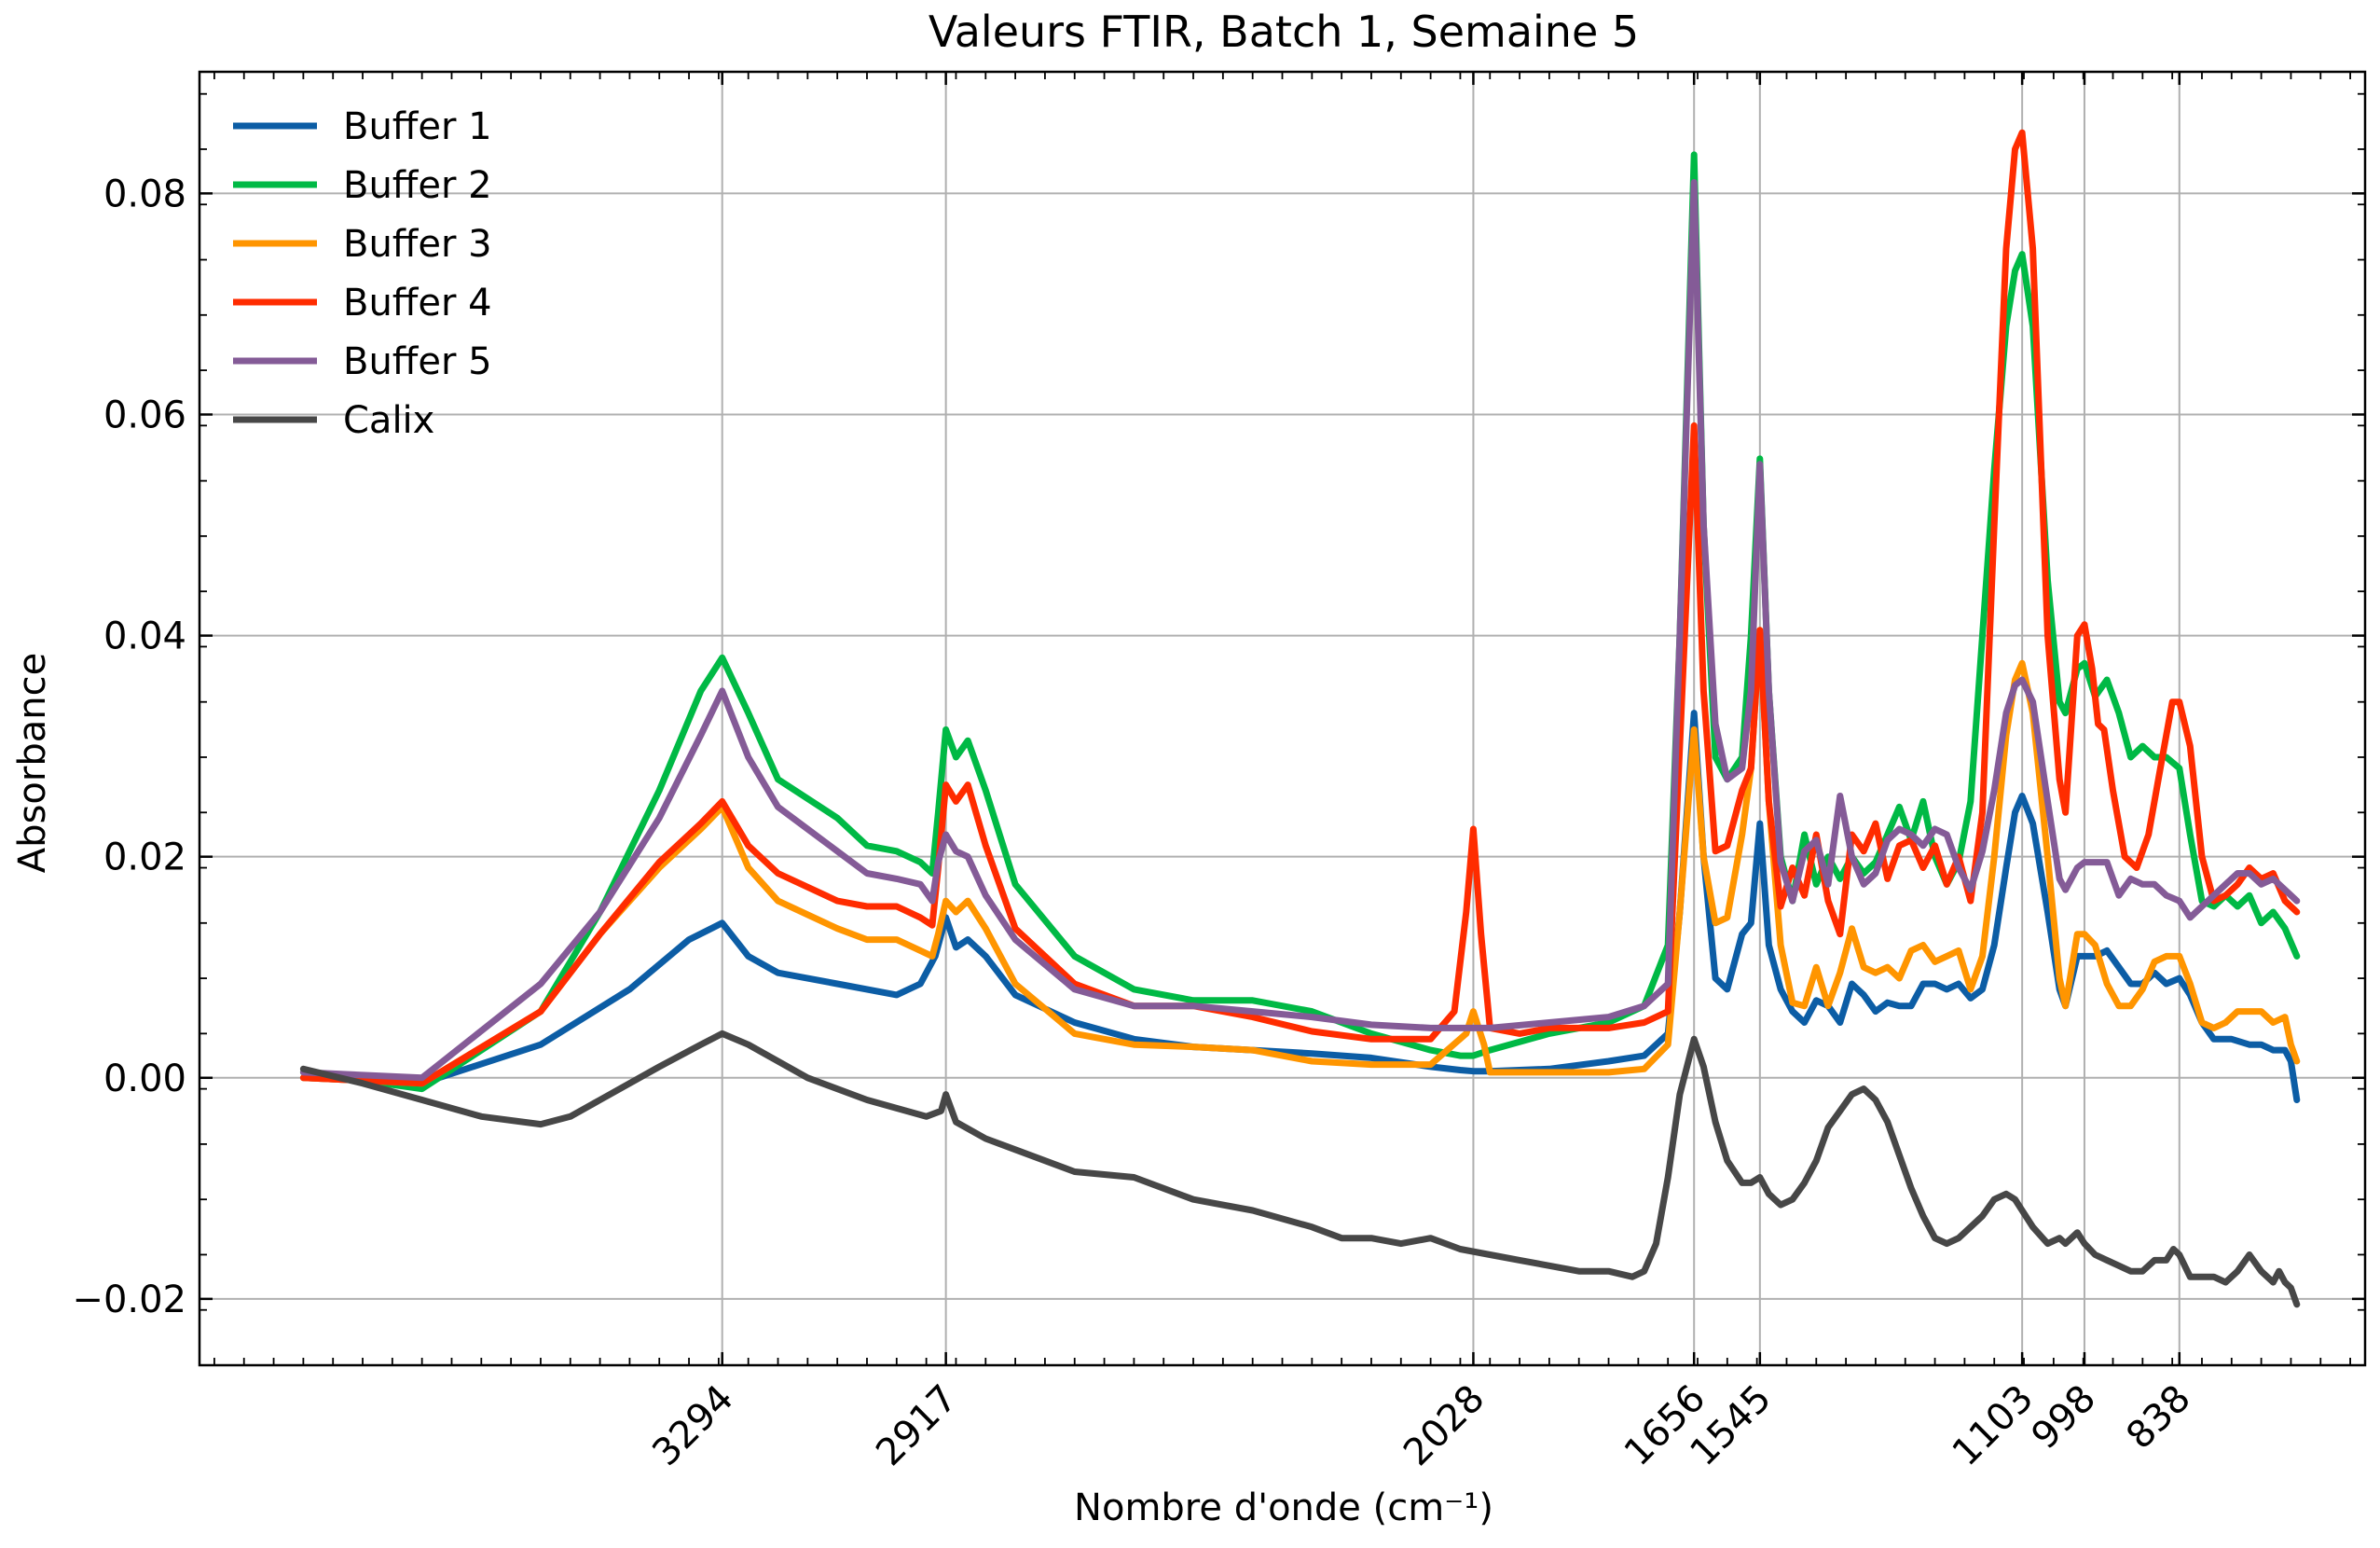  I want to click on x-axis-label: Nombre d'onde (cm⁻¹), so click(1283, 1507).